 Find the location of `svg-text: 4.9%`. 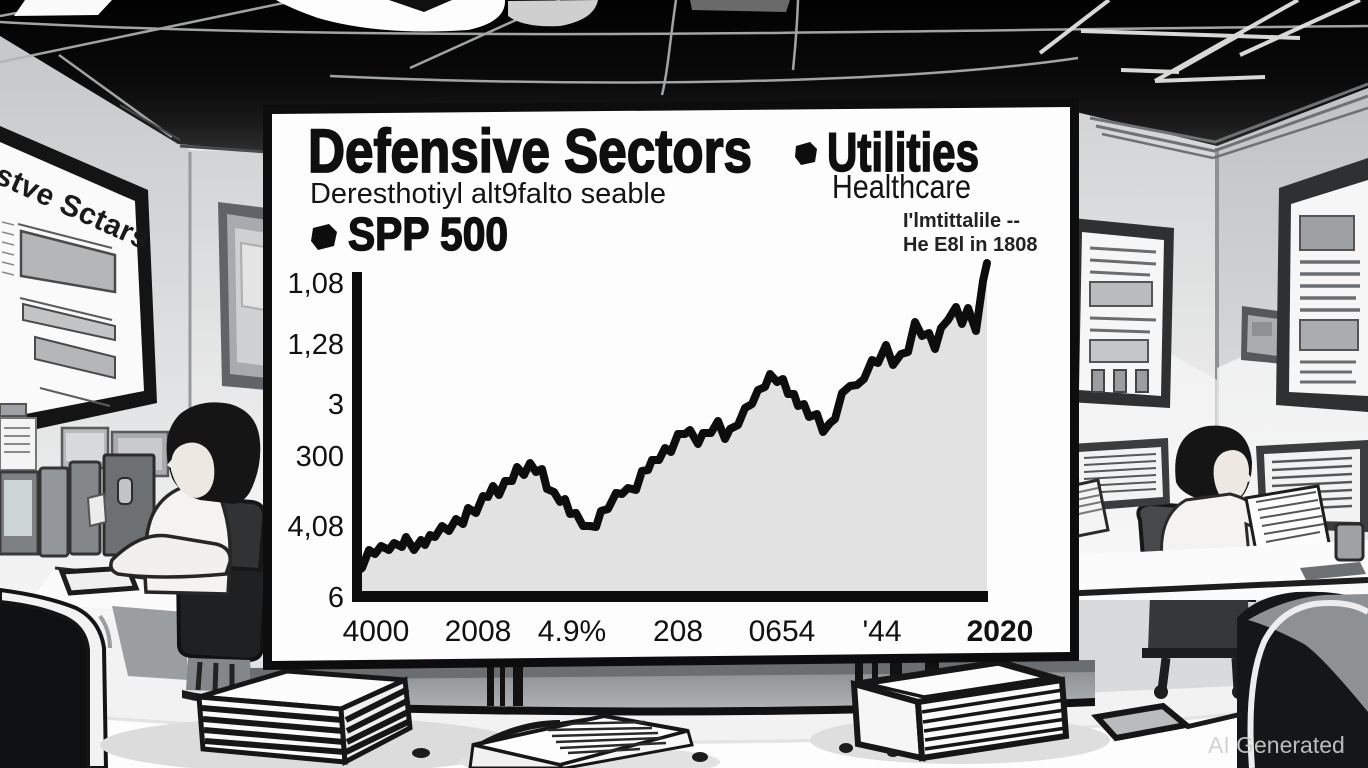

svg-text: 4.9% is located at coordinates (572, 631).